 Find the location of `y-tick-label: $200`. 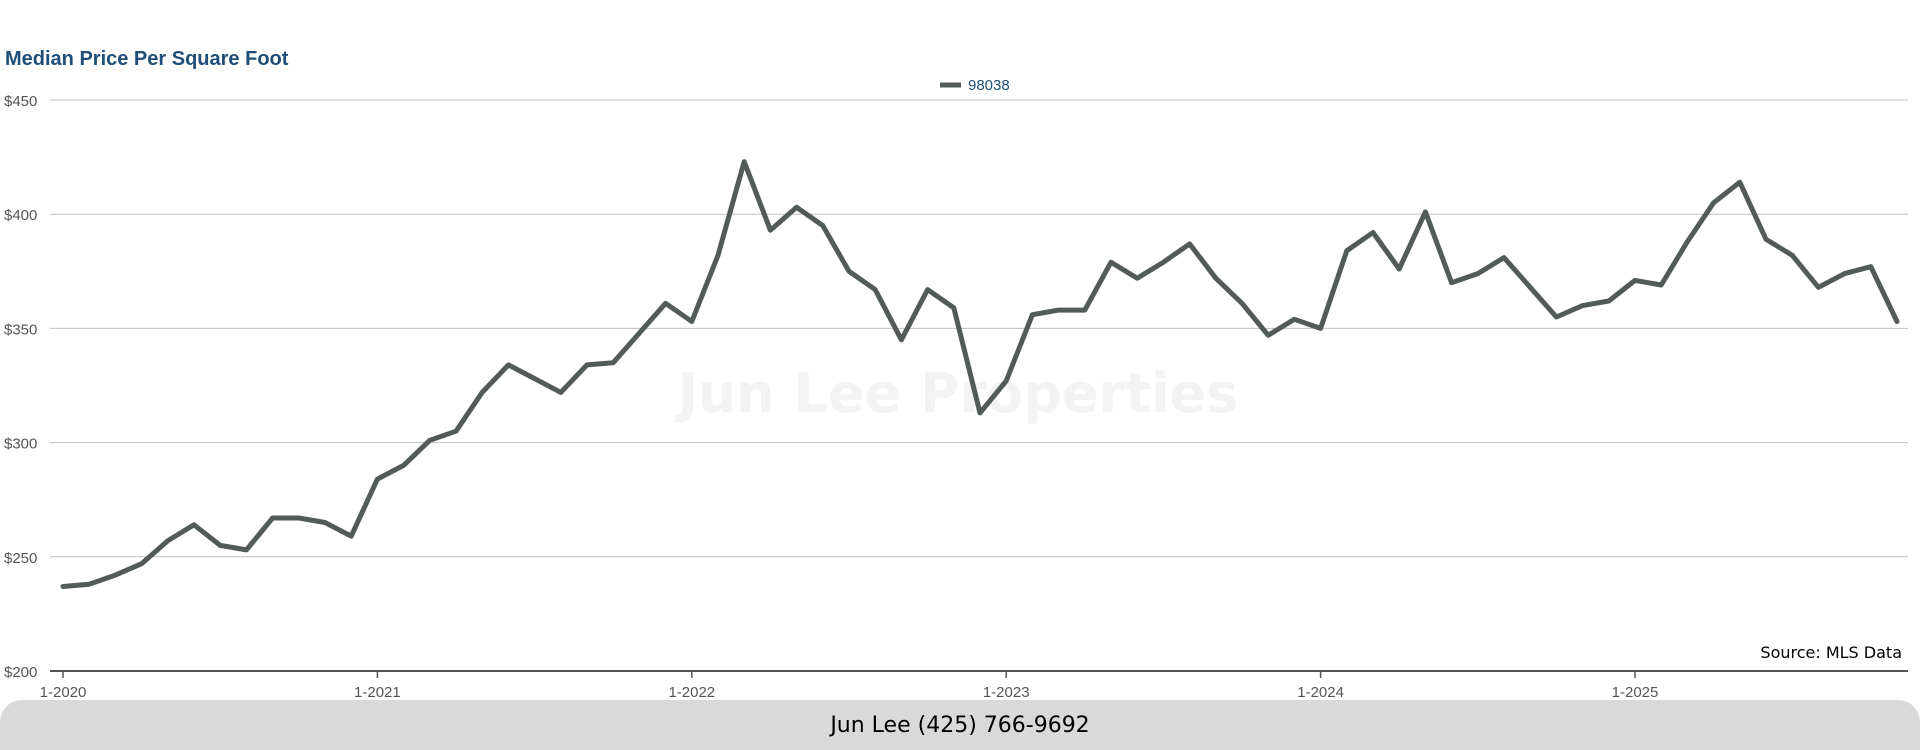

y-tick-label: $200 is located at coordinates (20, 672).